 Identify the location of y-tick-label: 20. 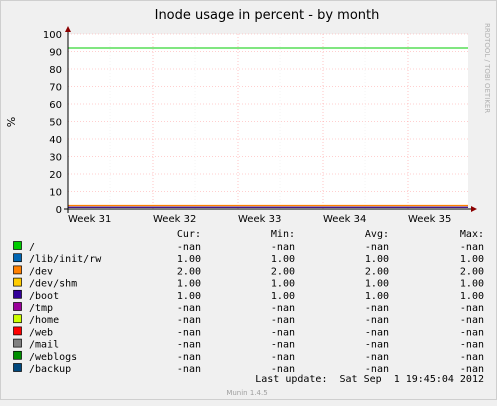
(55, 175).